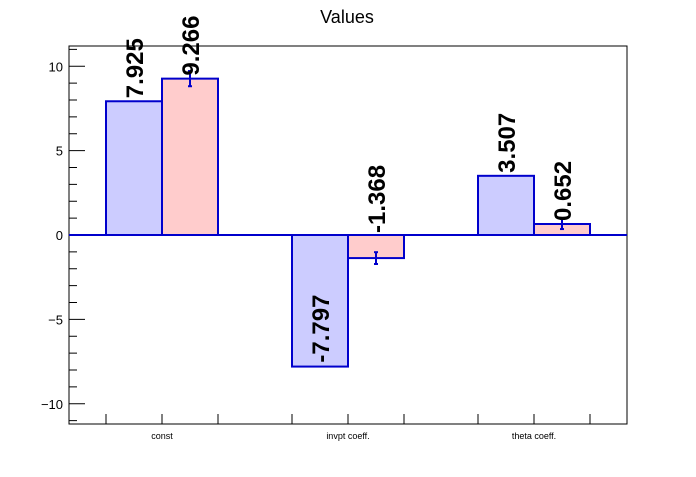 The height and width of the screenshot is (477, 696). I want to click on data-label: -1.368, so click(377, 199).